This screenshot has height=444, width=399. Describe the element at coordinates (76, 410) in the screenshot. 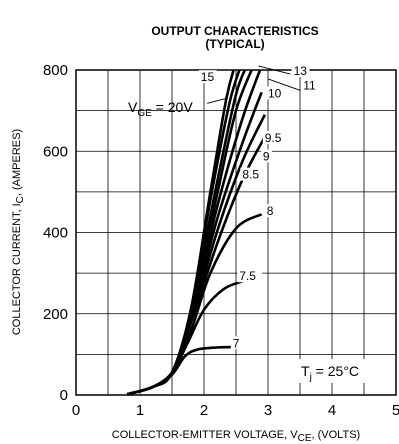

I see `x-tick-label: 0` at that location.